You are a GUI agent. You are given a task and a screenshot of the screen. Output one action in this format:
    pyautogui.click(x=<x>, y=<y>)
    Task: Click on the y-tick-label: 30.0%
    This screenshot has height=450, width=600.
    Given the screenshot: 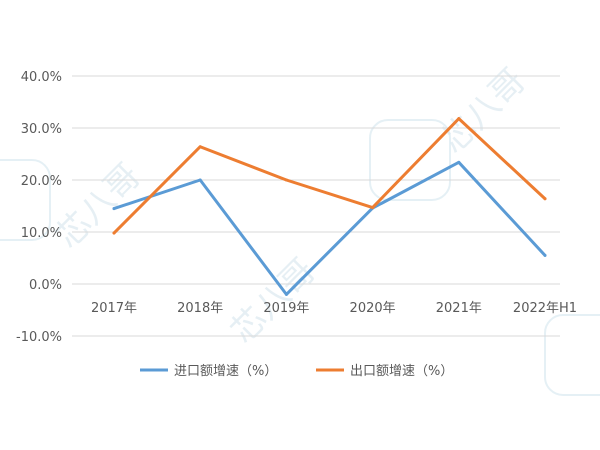 What is the action you would take?
    pyautogui.click(x=41, y=129)
    